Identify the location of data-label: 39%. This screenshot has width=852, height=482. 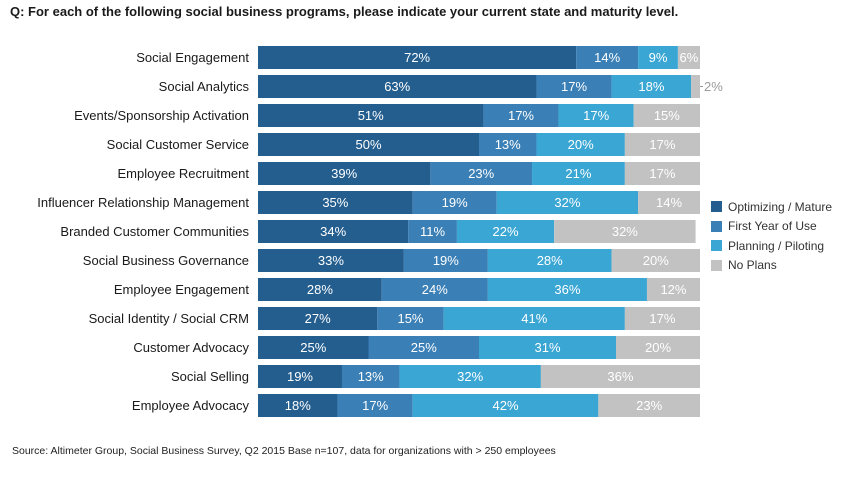
(344, 173).